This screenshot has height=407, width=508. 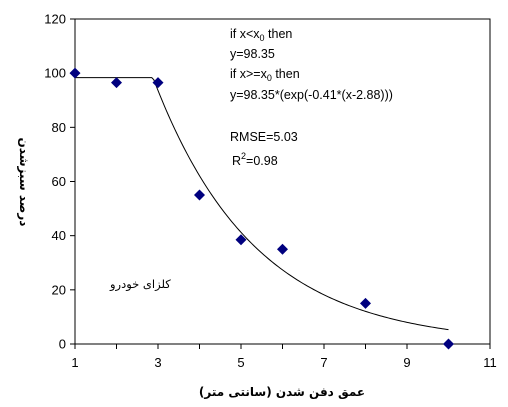 What do you see at coordinates (55, 73) in the screenshot?
I see `y-tick-label: 100` at bounding box center [55, 73].